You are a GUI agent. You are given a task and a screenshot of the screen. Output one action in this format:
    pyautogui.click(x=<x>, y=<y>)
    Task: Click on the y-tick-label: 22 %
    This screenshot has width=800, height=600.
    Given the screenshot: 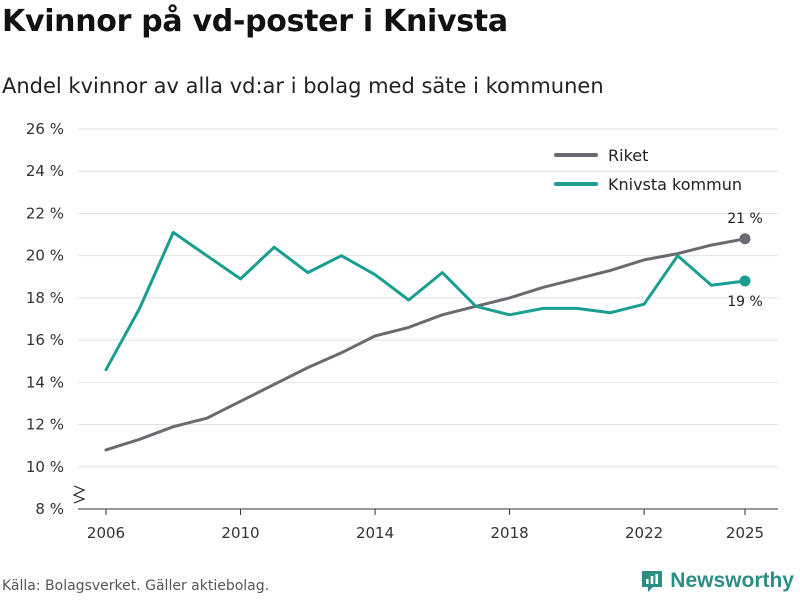 What is the action you would take?
    pyautogui.click(x=45, y=213)
    